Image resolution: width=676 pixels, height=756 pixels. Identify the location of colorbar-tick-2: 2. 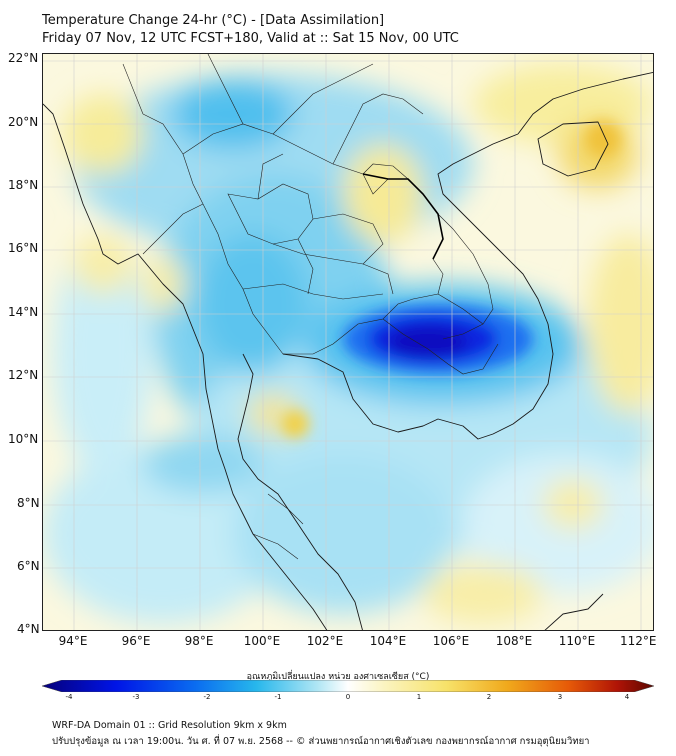
(489, 697).